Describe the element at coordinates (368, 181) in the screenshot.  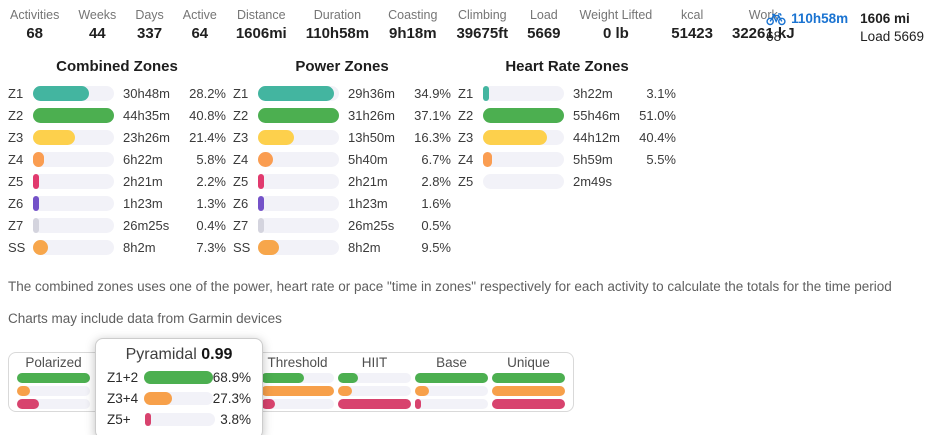
I see `zone-time: 2h21m` at that location.